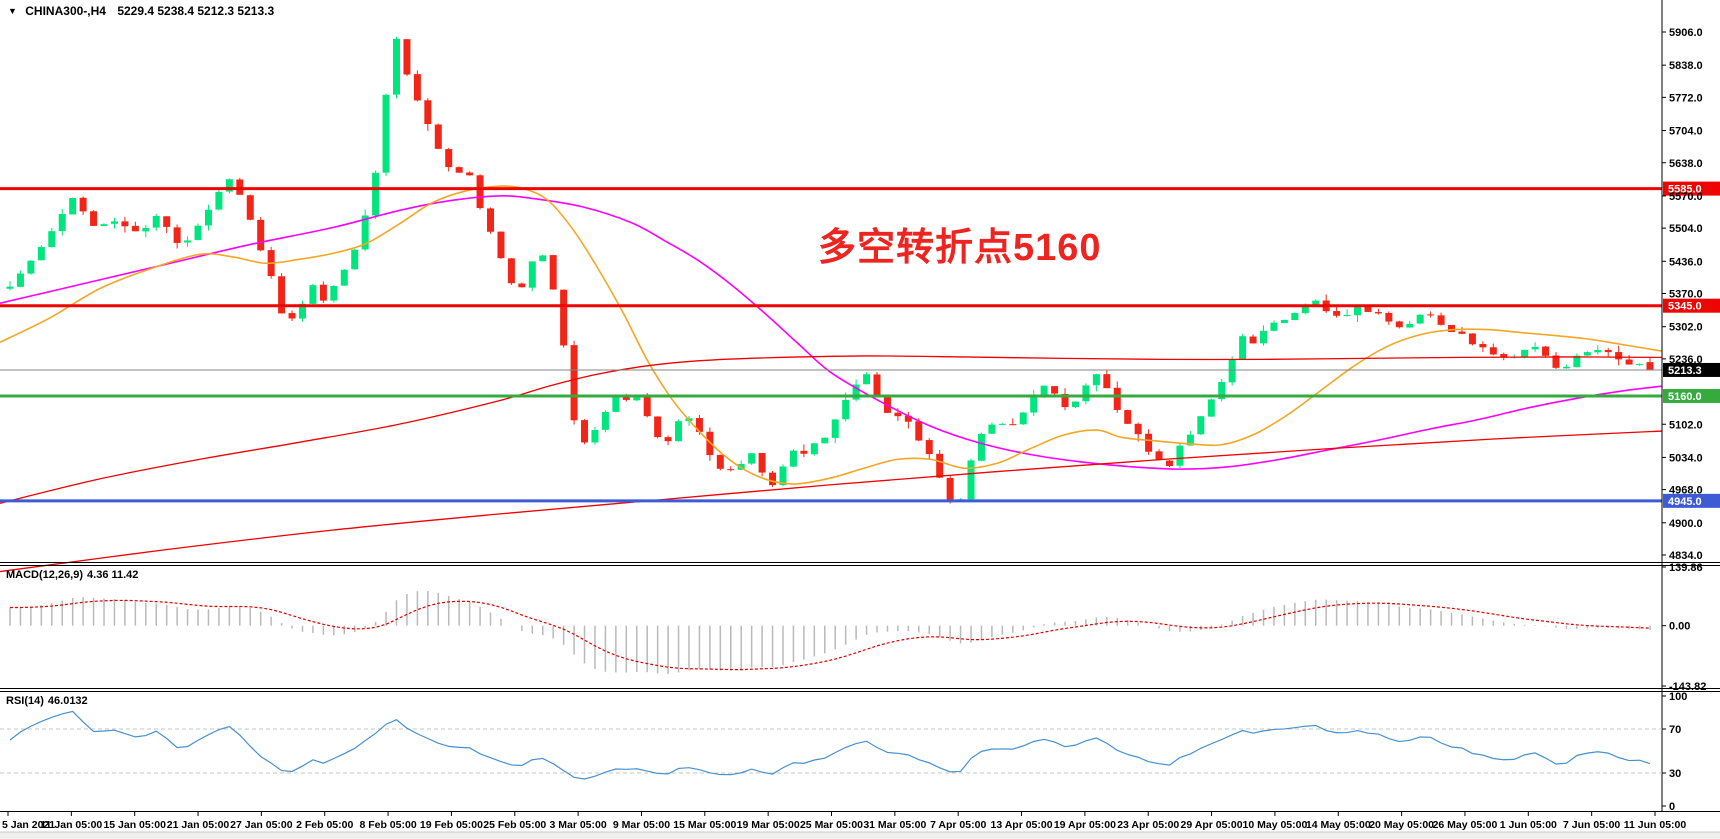  What do you see at coordinates (1685, 307) in the screenshot?
I see `hline-price-tag-text: 5345.0` at bounding box center [1685, 307].